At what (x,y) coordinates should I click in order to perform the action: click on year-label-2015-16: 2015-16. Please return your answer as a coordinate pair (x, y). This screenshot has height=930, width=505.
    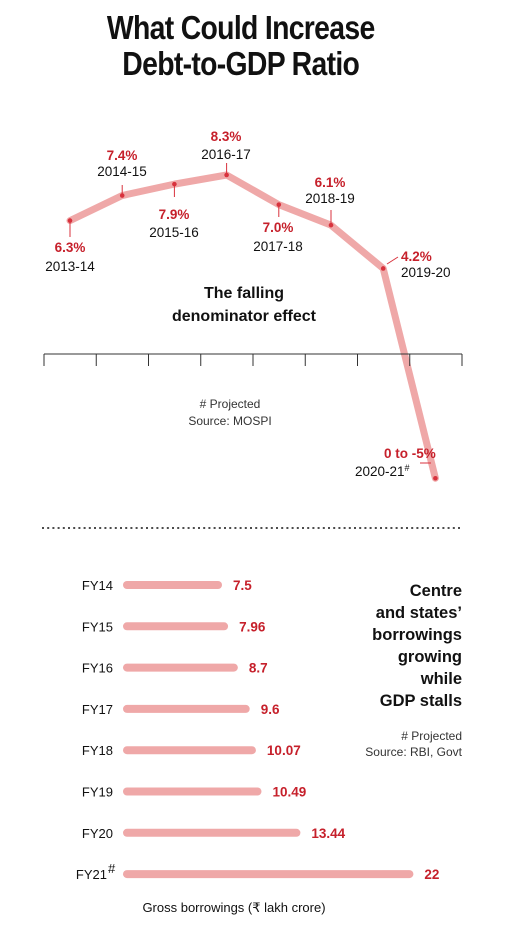
    Looking at the image, I should click on (174, 232).